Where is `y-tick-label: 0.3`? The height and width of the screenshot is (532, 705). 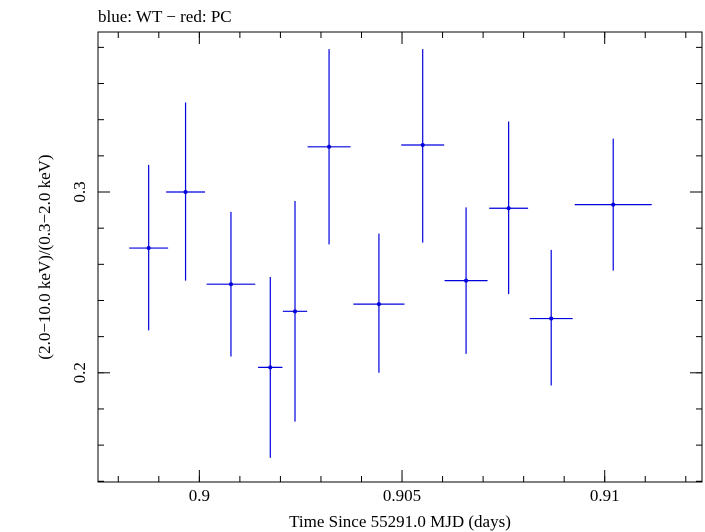 y-tick-label: 0.3 is located at coordinates (79, 191).